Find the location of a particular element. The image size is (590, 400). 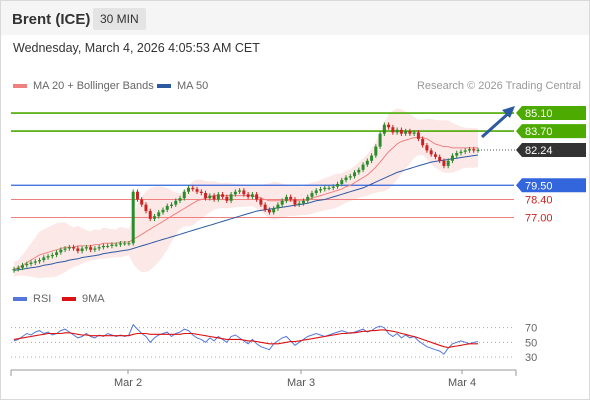

label-current-price-text: 82.24 is located at coordinates (539, 151).